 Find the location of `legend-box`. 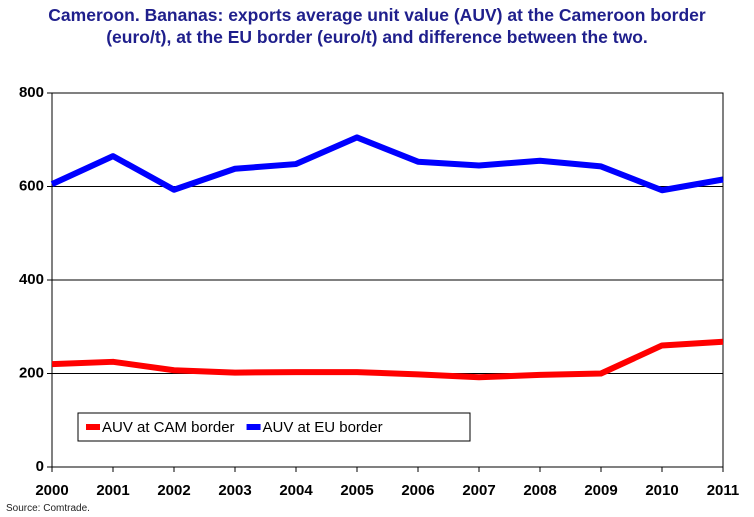

legend-box is located at coordinates (274, 427).